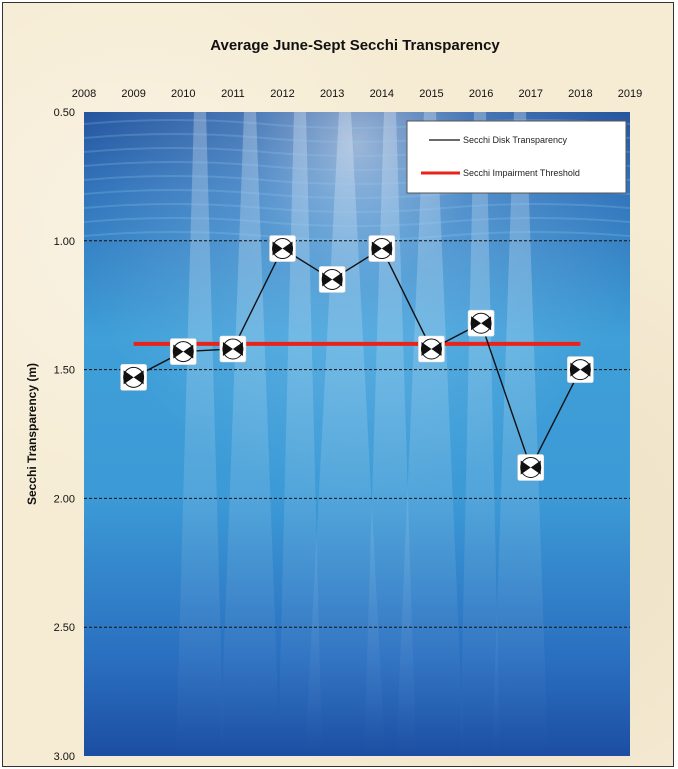 Image resolution: width=678 pixels, height=769 pixels. I want to click on legend-label-threshold: Secchi Impairment Threshold, so click(521, 173).